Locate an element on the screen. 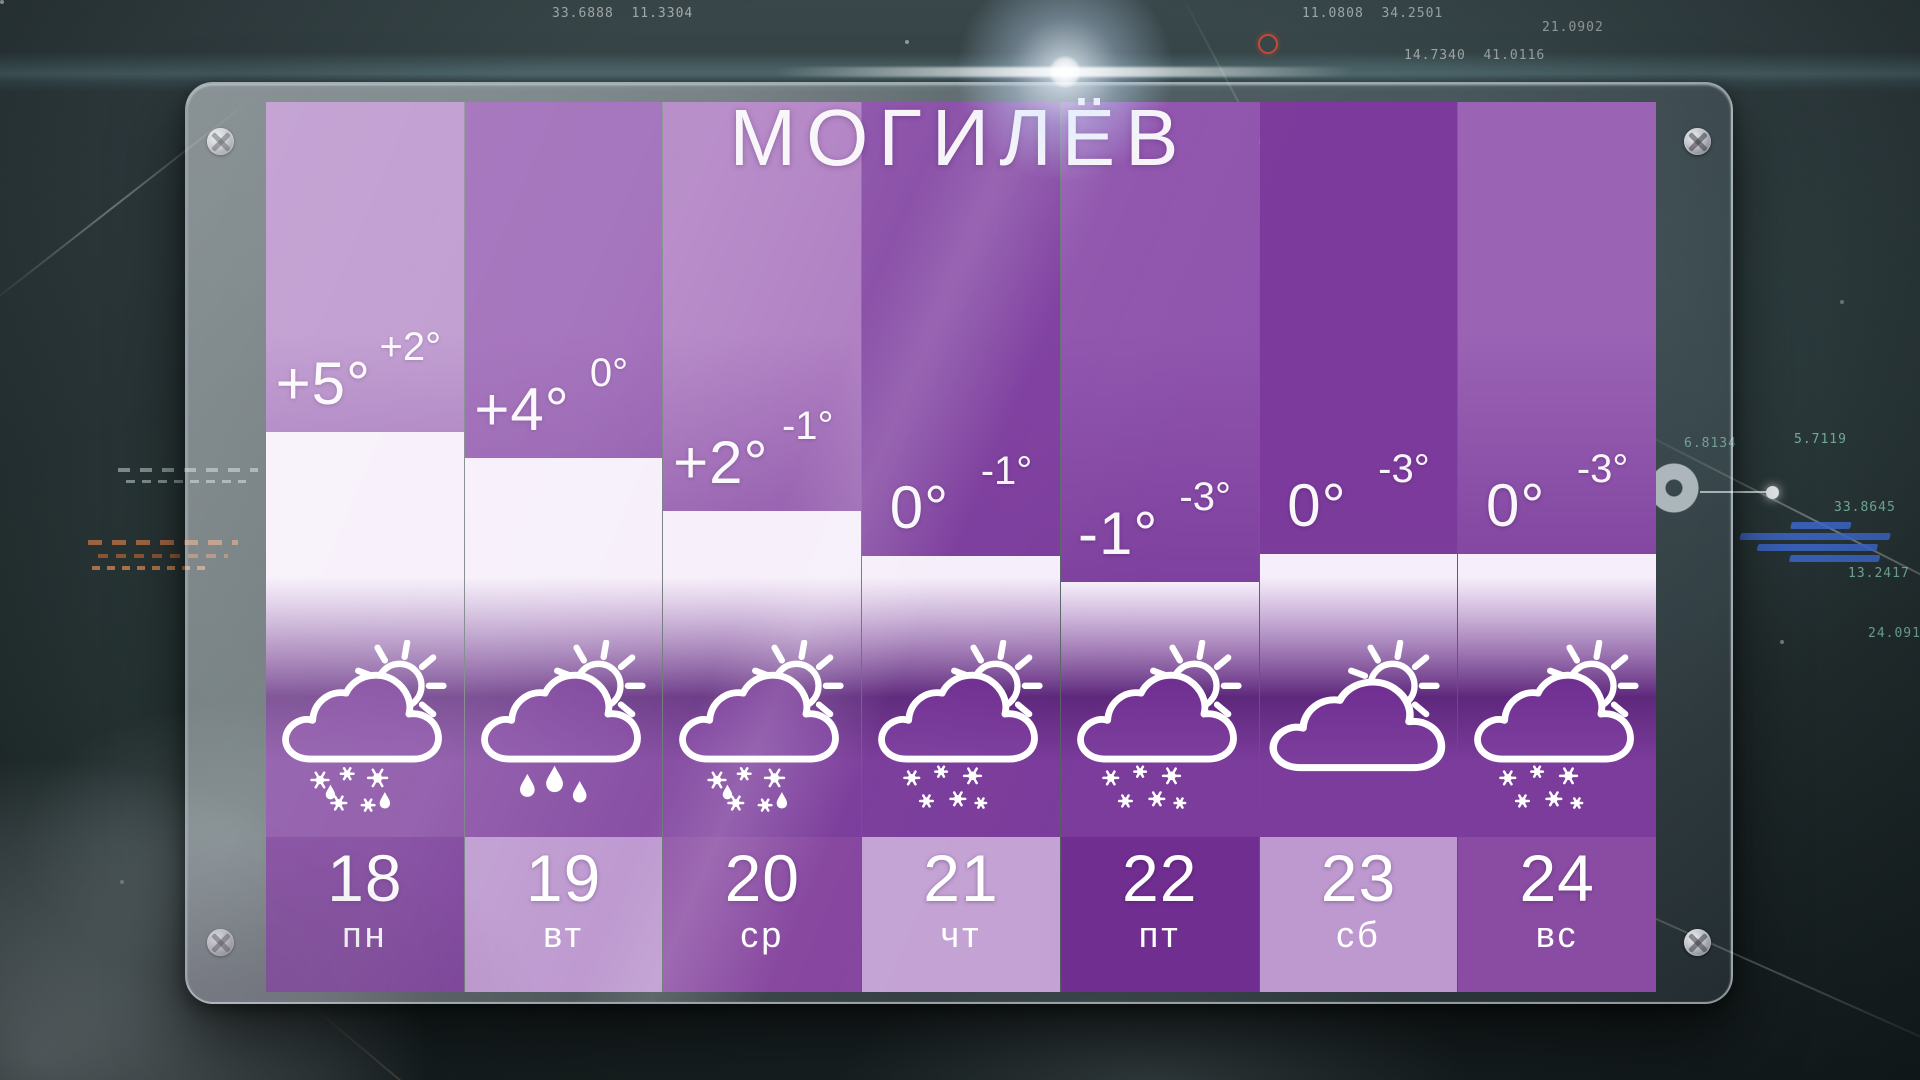 Image resolution: width=1920 pixels, height=1080 pixels. weekday-label: пн is located at coordinates (365, 935).